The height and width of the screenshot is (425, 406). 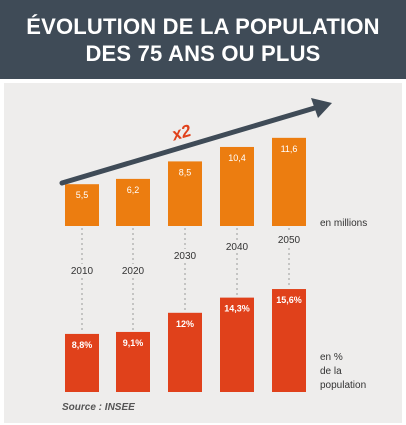 What do you see at coordinates (82, 195) in the screenshot?
I see `bar-value-label: 5,5` at bounding box center [82, 195].